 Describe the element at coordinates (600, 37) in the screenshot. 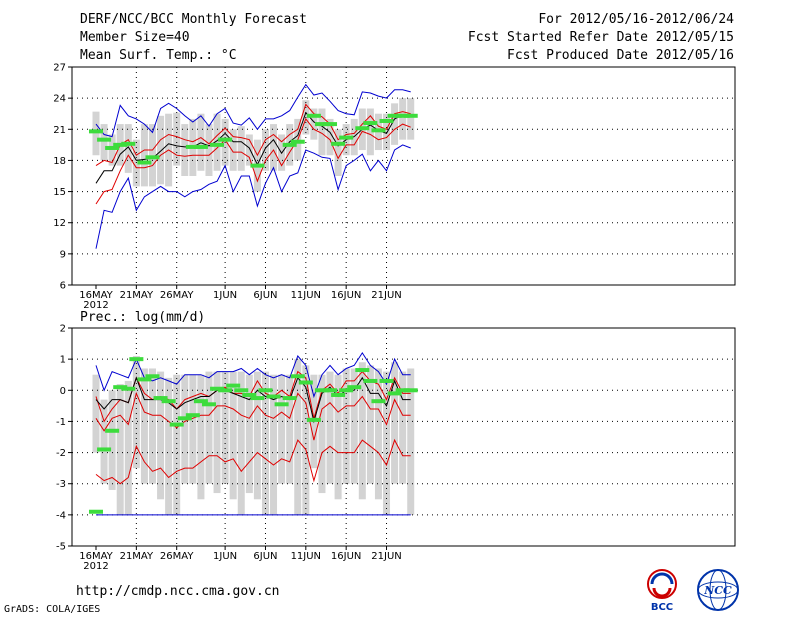

I see `start-date: Fcst Started Refer Date 2012/05/15` at that location.